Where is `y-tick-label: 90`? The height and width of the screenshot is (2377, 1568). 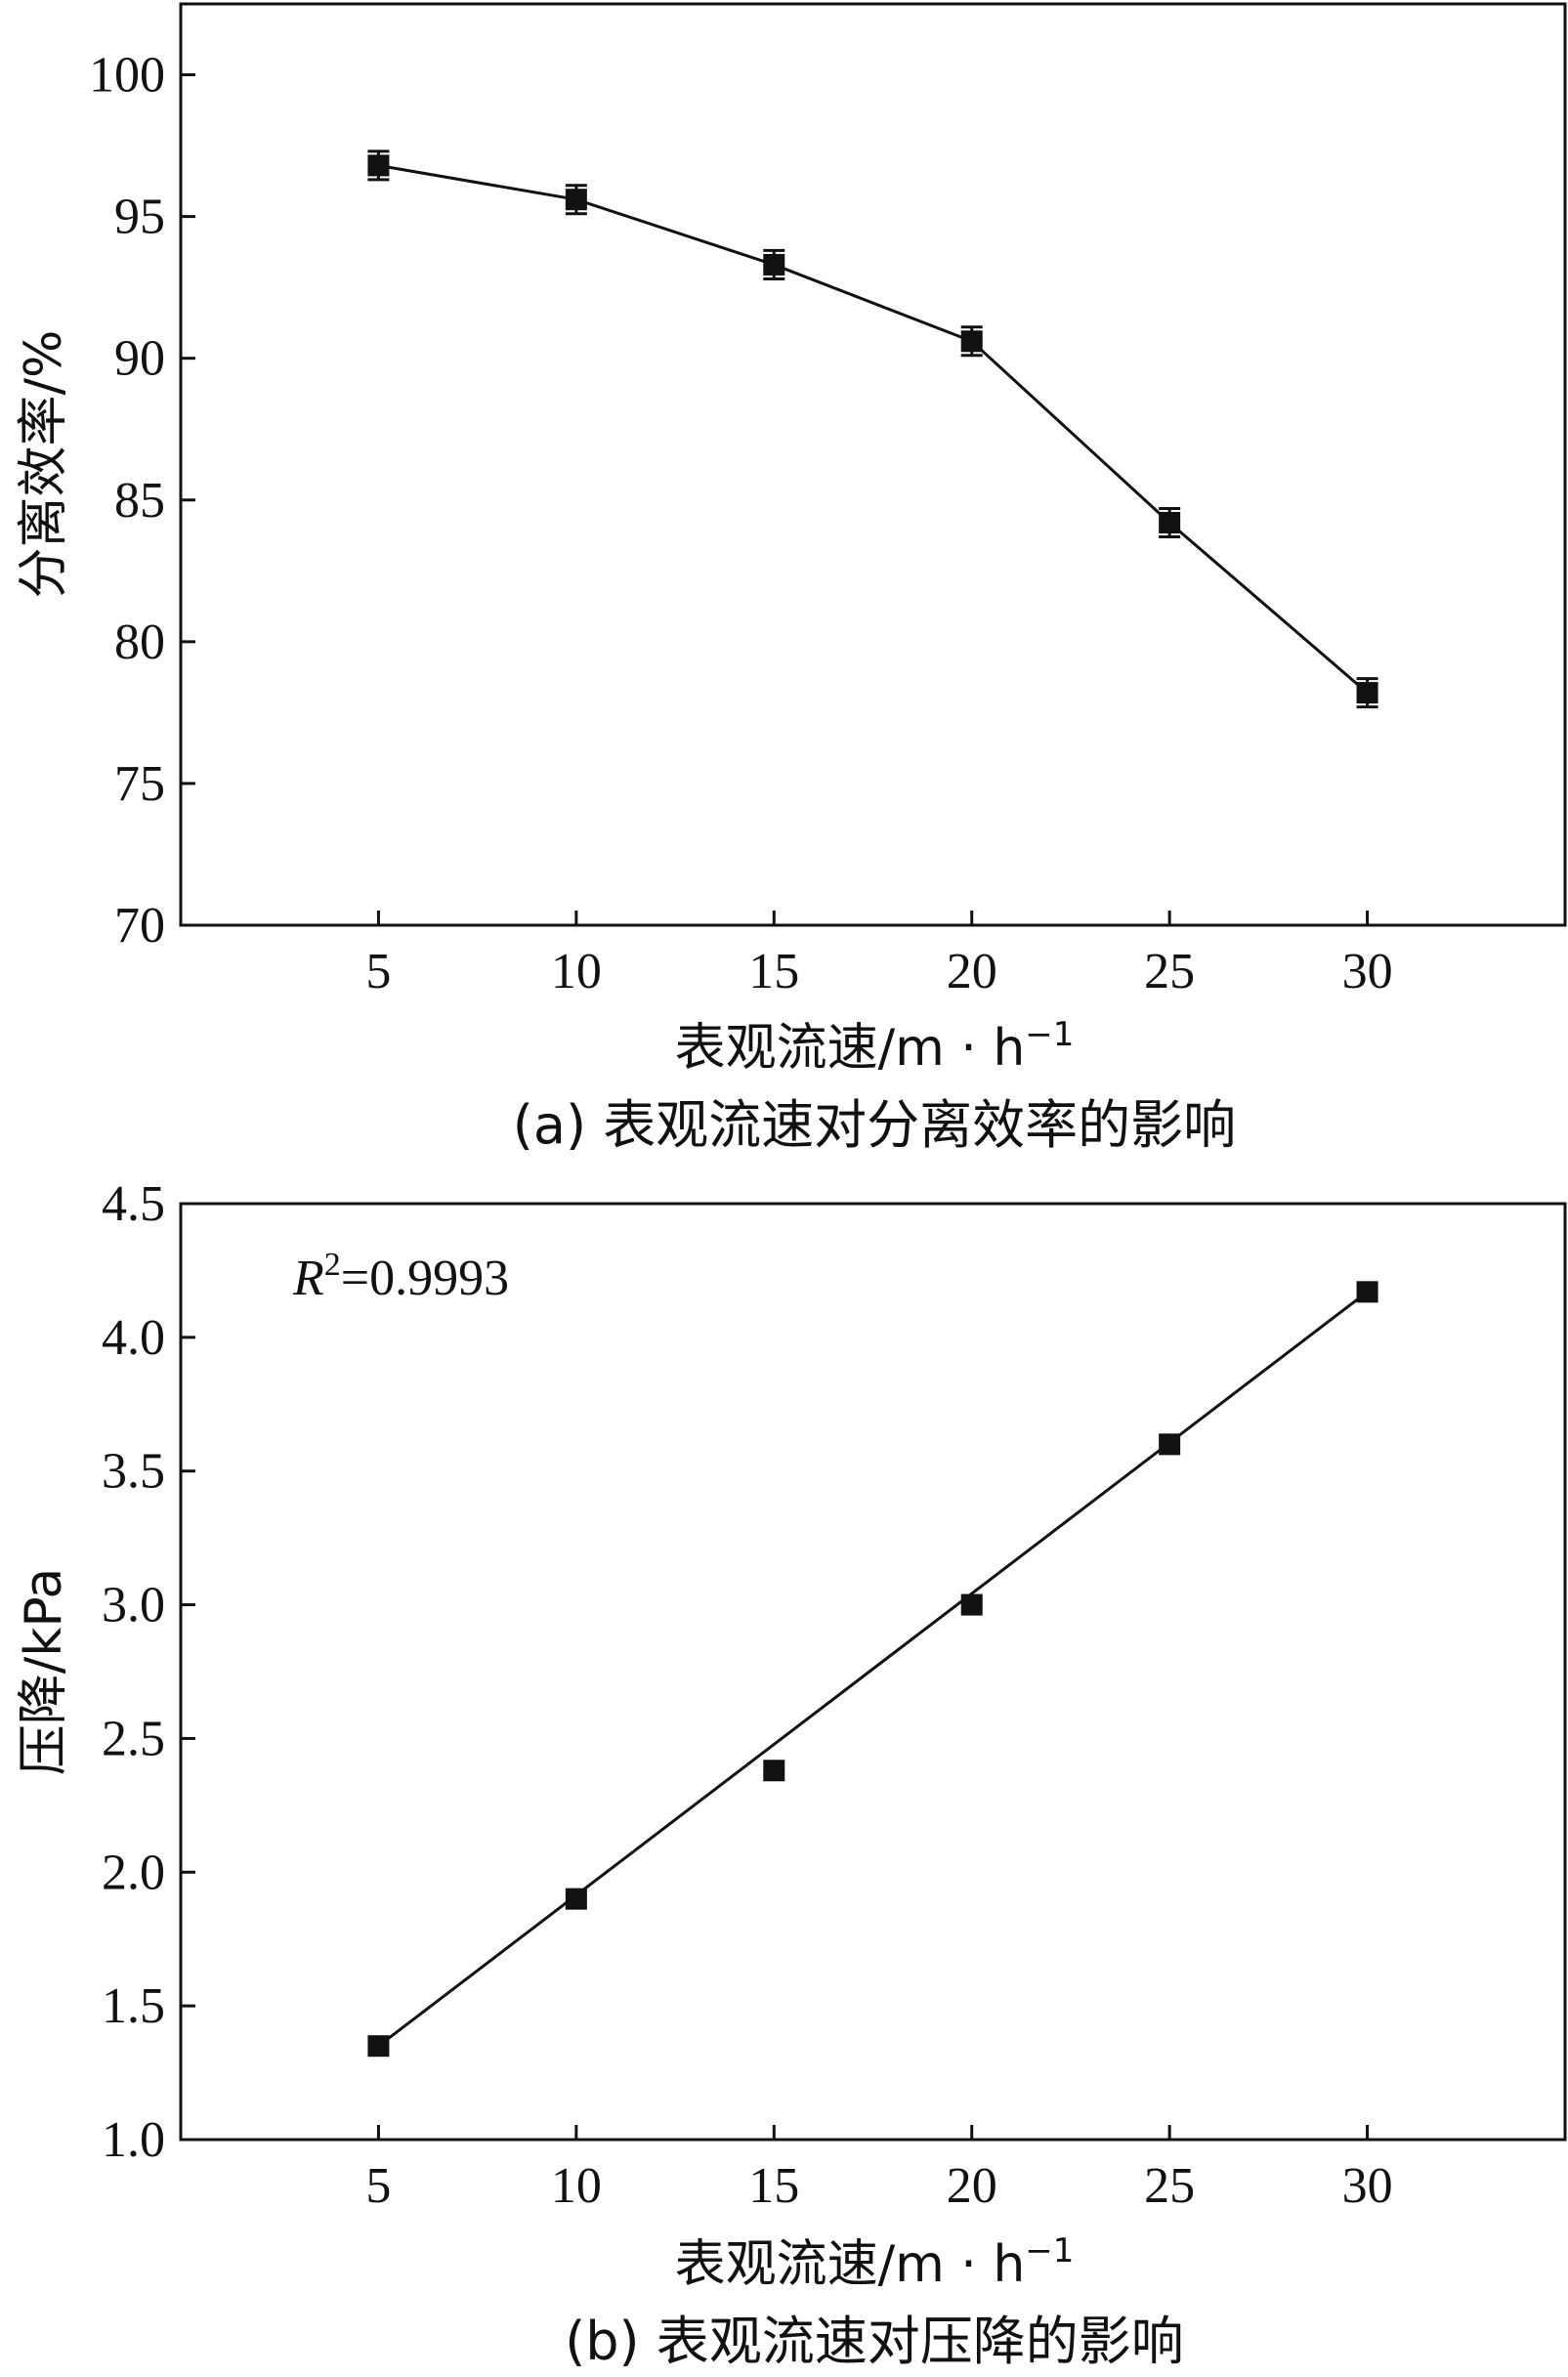 y-tick-label: 90 is located at coordinates (139, 359).